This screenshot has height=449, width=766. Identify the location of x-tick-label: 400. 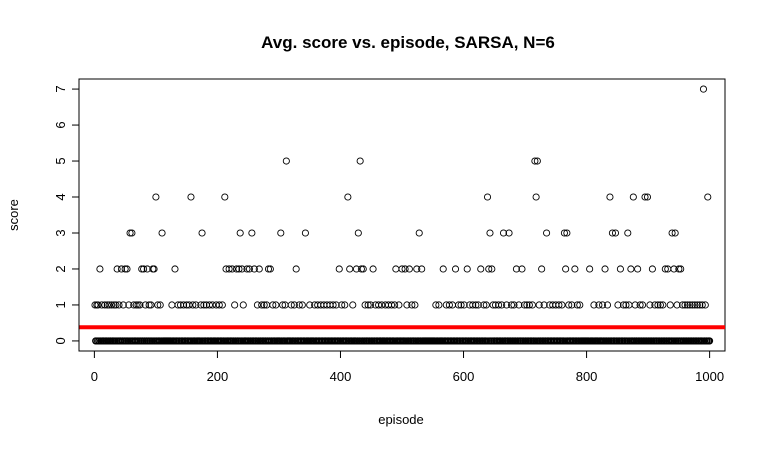
(341, 376).